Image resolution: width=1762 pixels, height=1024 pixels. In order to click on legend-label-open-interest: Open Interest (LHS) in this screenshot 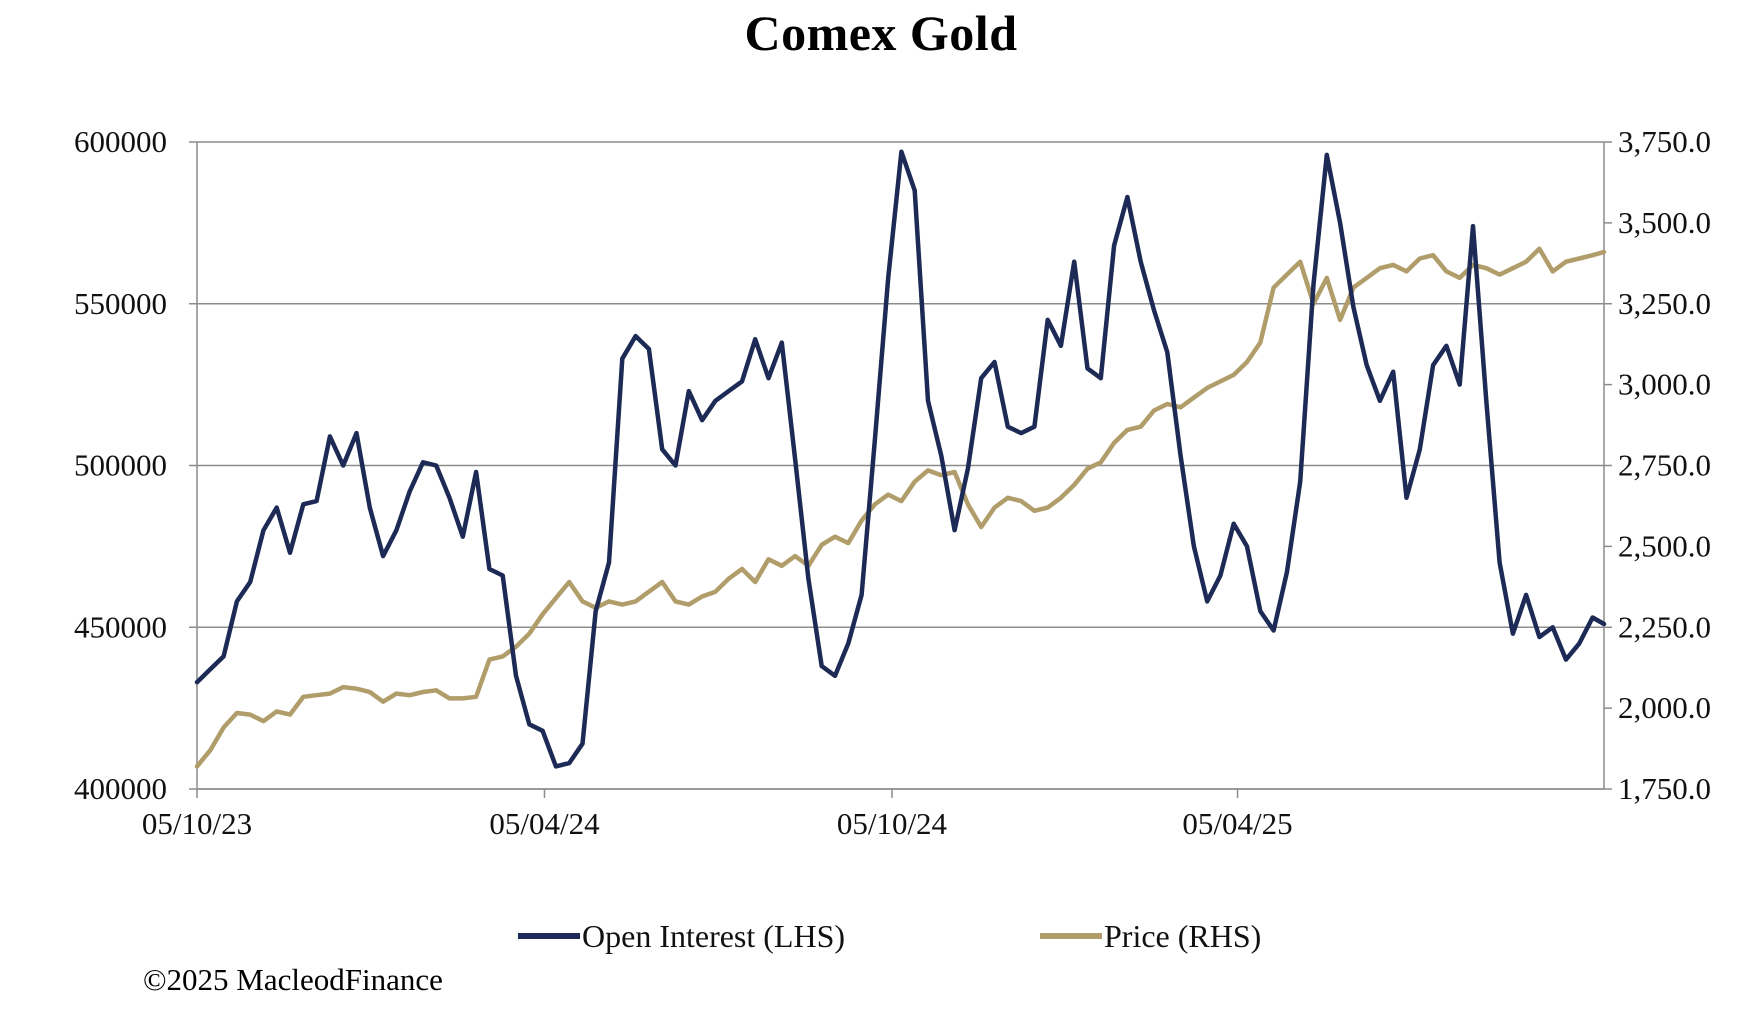, I will do `click(713, 936)`.